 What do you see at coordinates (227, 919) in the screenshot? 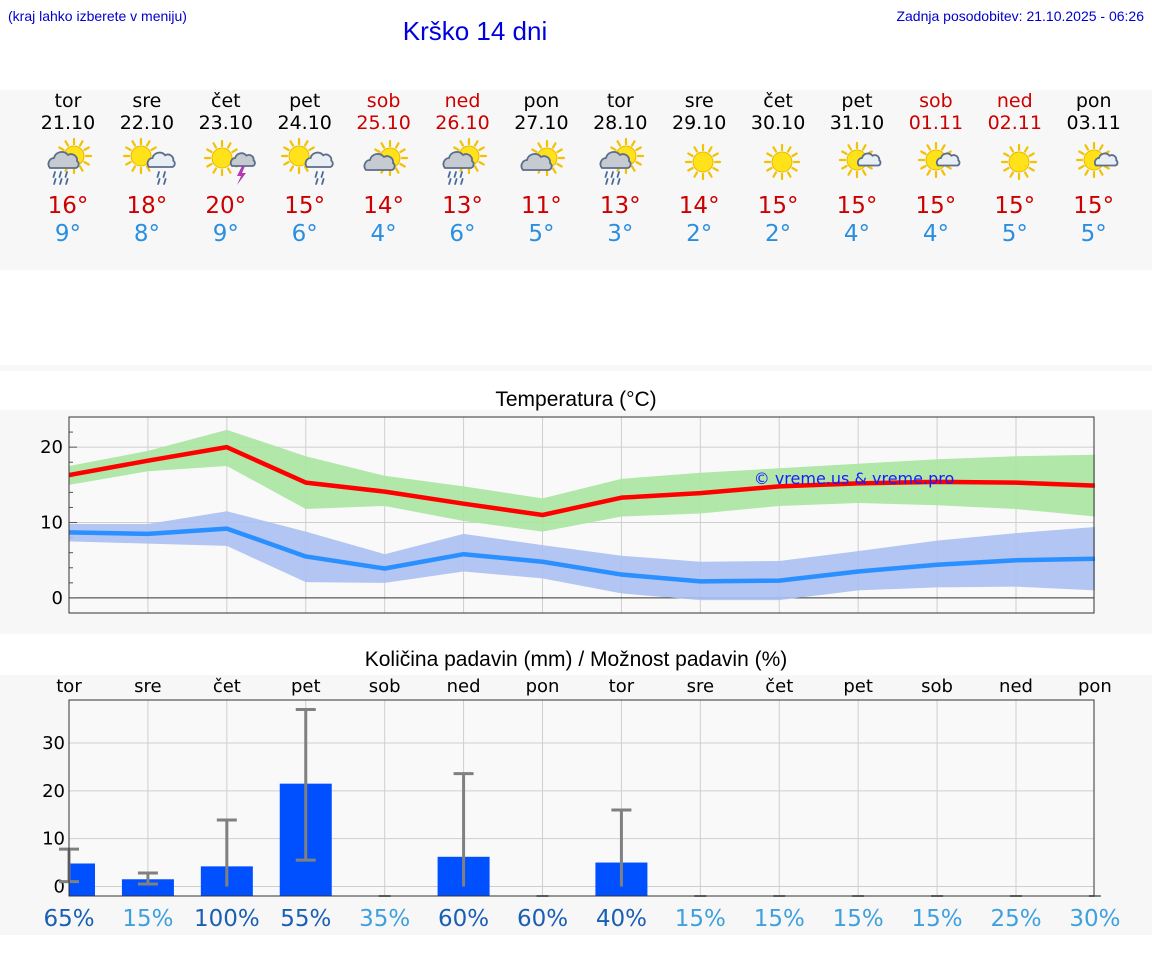
I see `precipitation-probability: 100%` at bounding box center [227, 919].